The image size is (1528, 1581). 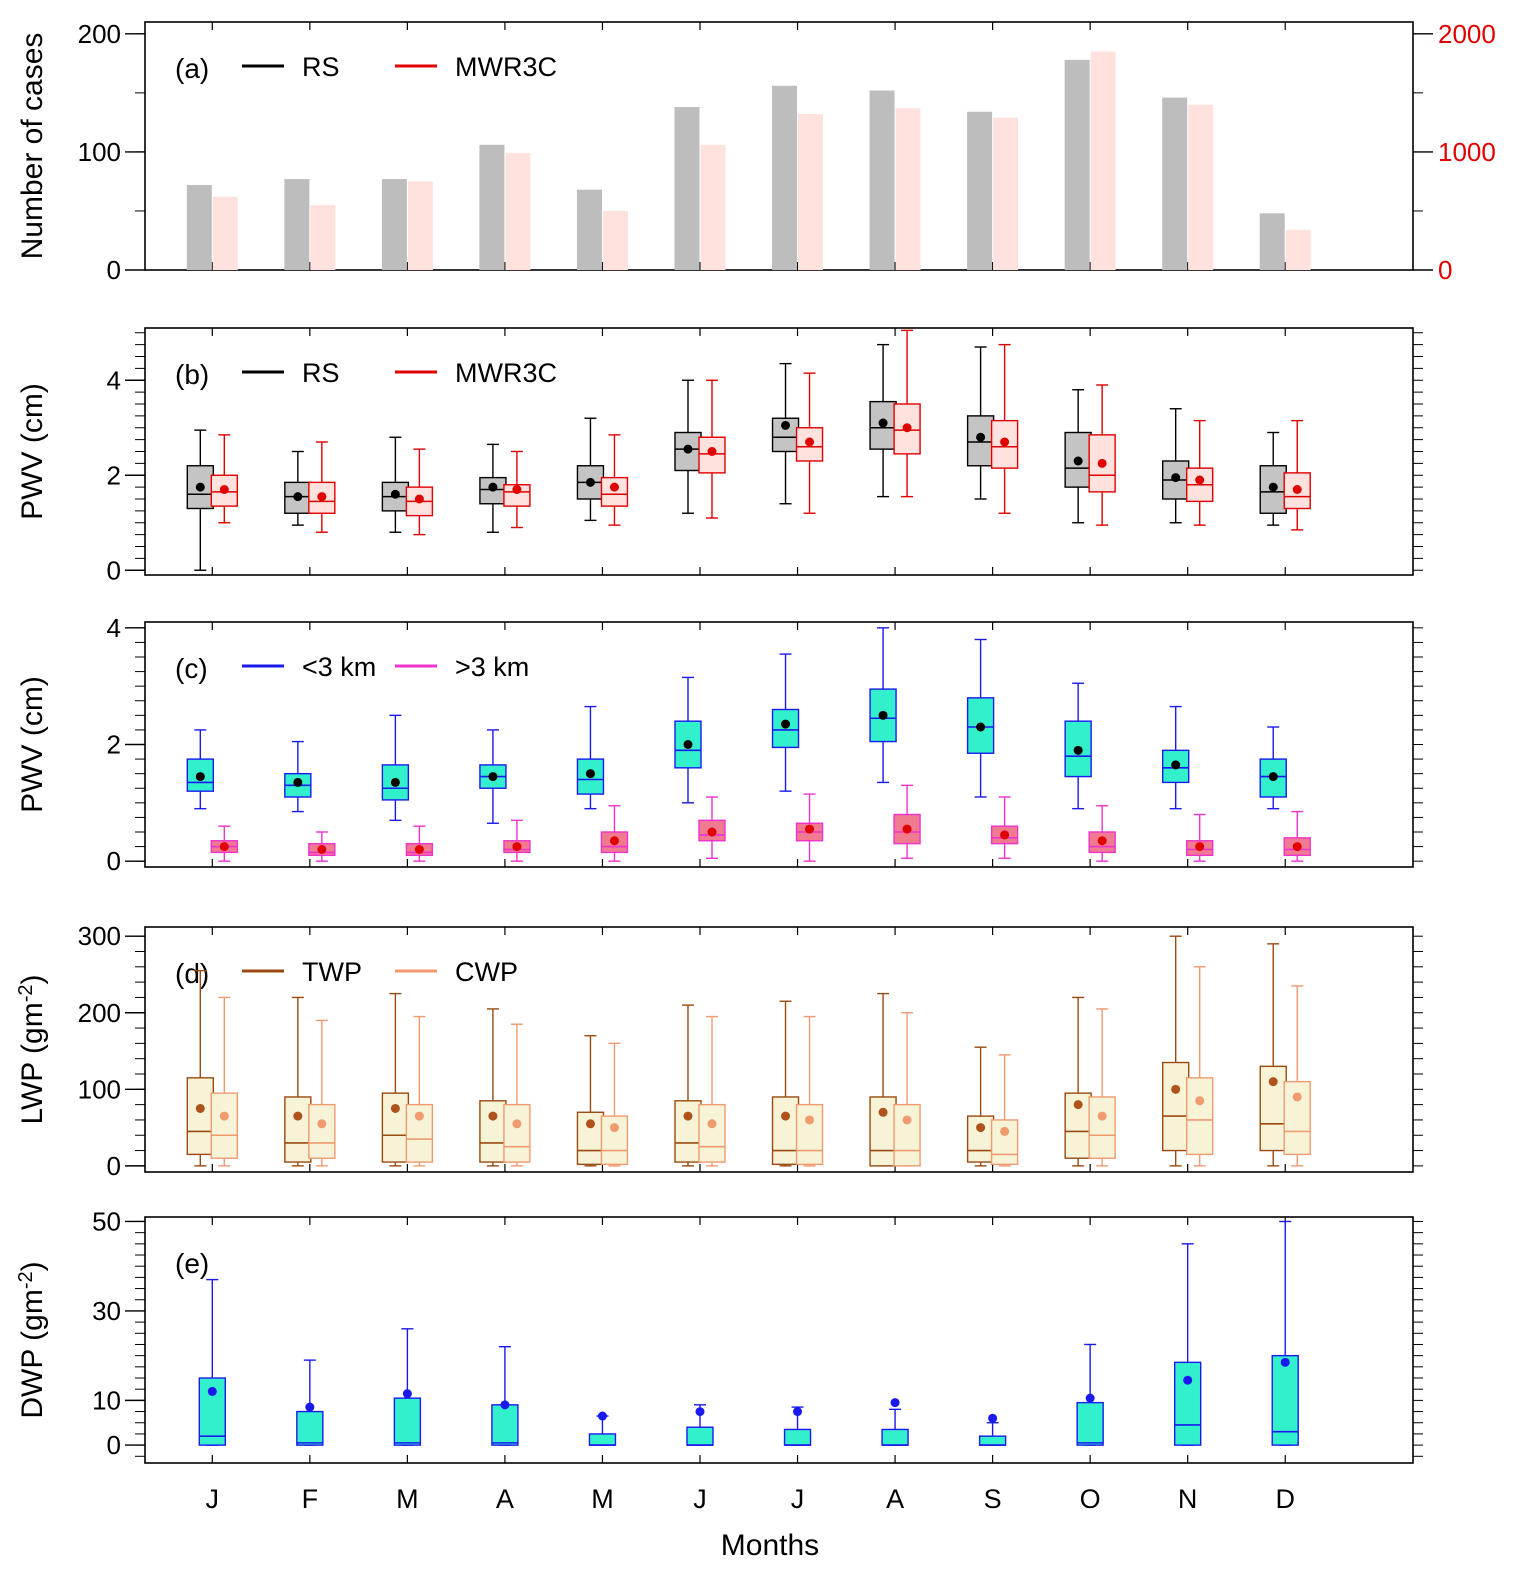 What do you see at coordinates (506, 373) in the screenshot?
I see `legend-label: MWR3C` at bounding box center [506, 373].